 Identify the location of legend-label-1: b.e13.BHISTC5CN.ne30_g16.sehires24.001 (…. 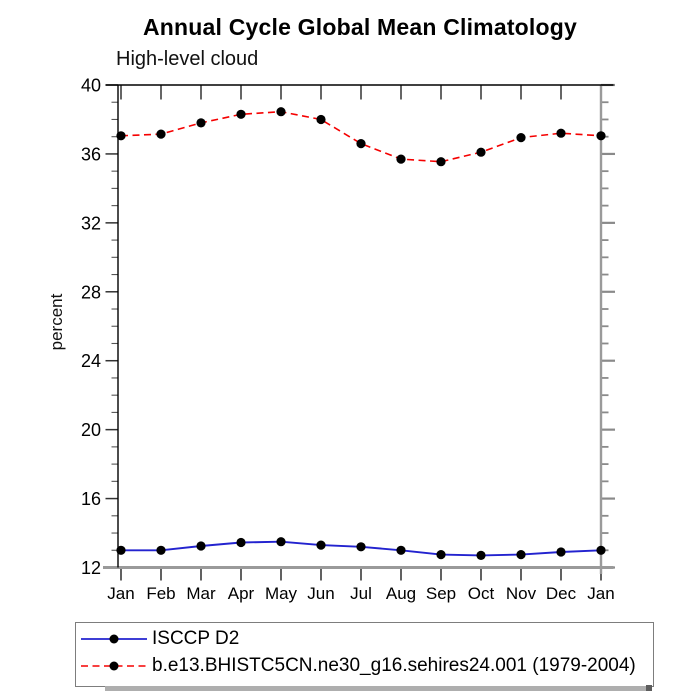
(394, 665).